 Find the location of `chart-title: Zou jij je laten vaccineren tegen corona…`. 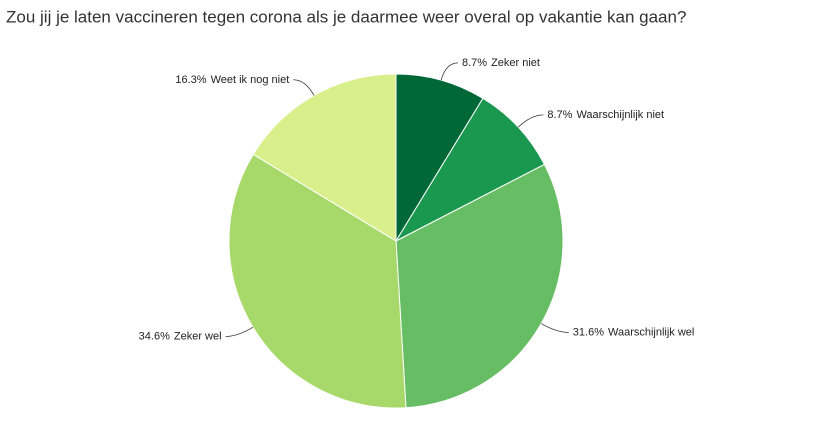

chart-title: Zou jij je laten vaccineren tegen corona… is located at coordinates (346, 16).